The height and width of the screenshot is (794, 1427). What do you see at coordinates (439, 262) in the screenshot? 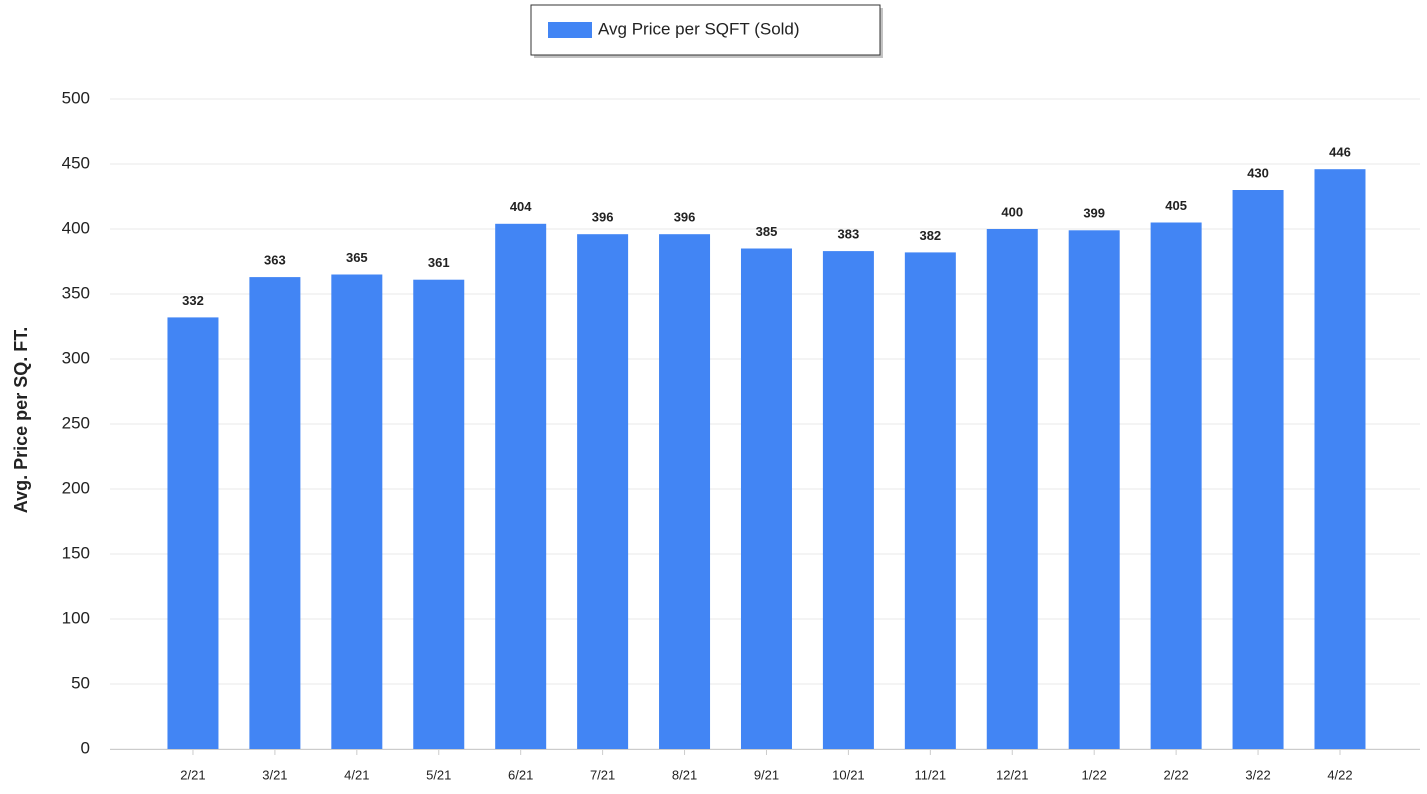
I see `data-label: 361` at bounding box center [439, 262].